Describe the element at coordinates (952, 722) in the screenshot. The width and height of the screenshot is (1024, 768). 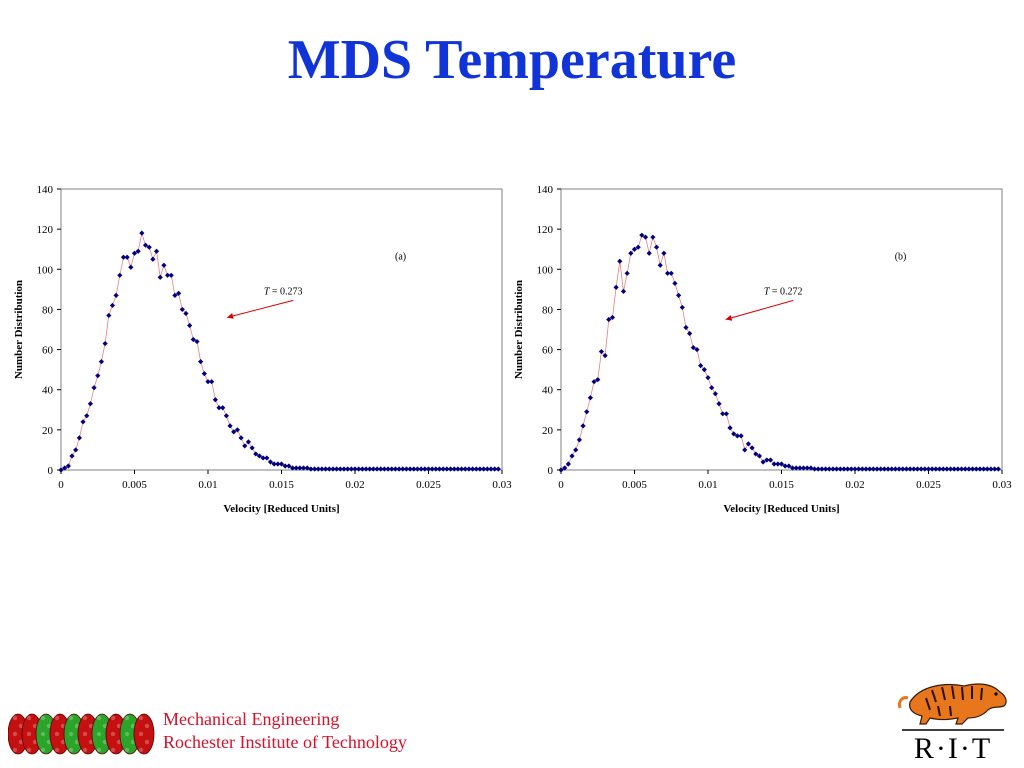
I see `rit-tiger-logo: R·I·T` at that location.